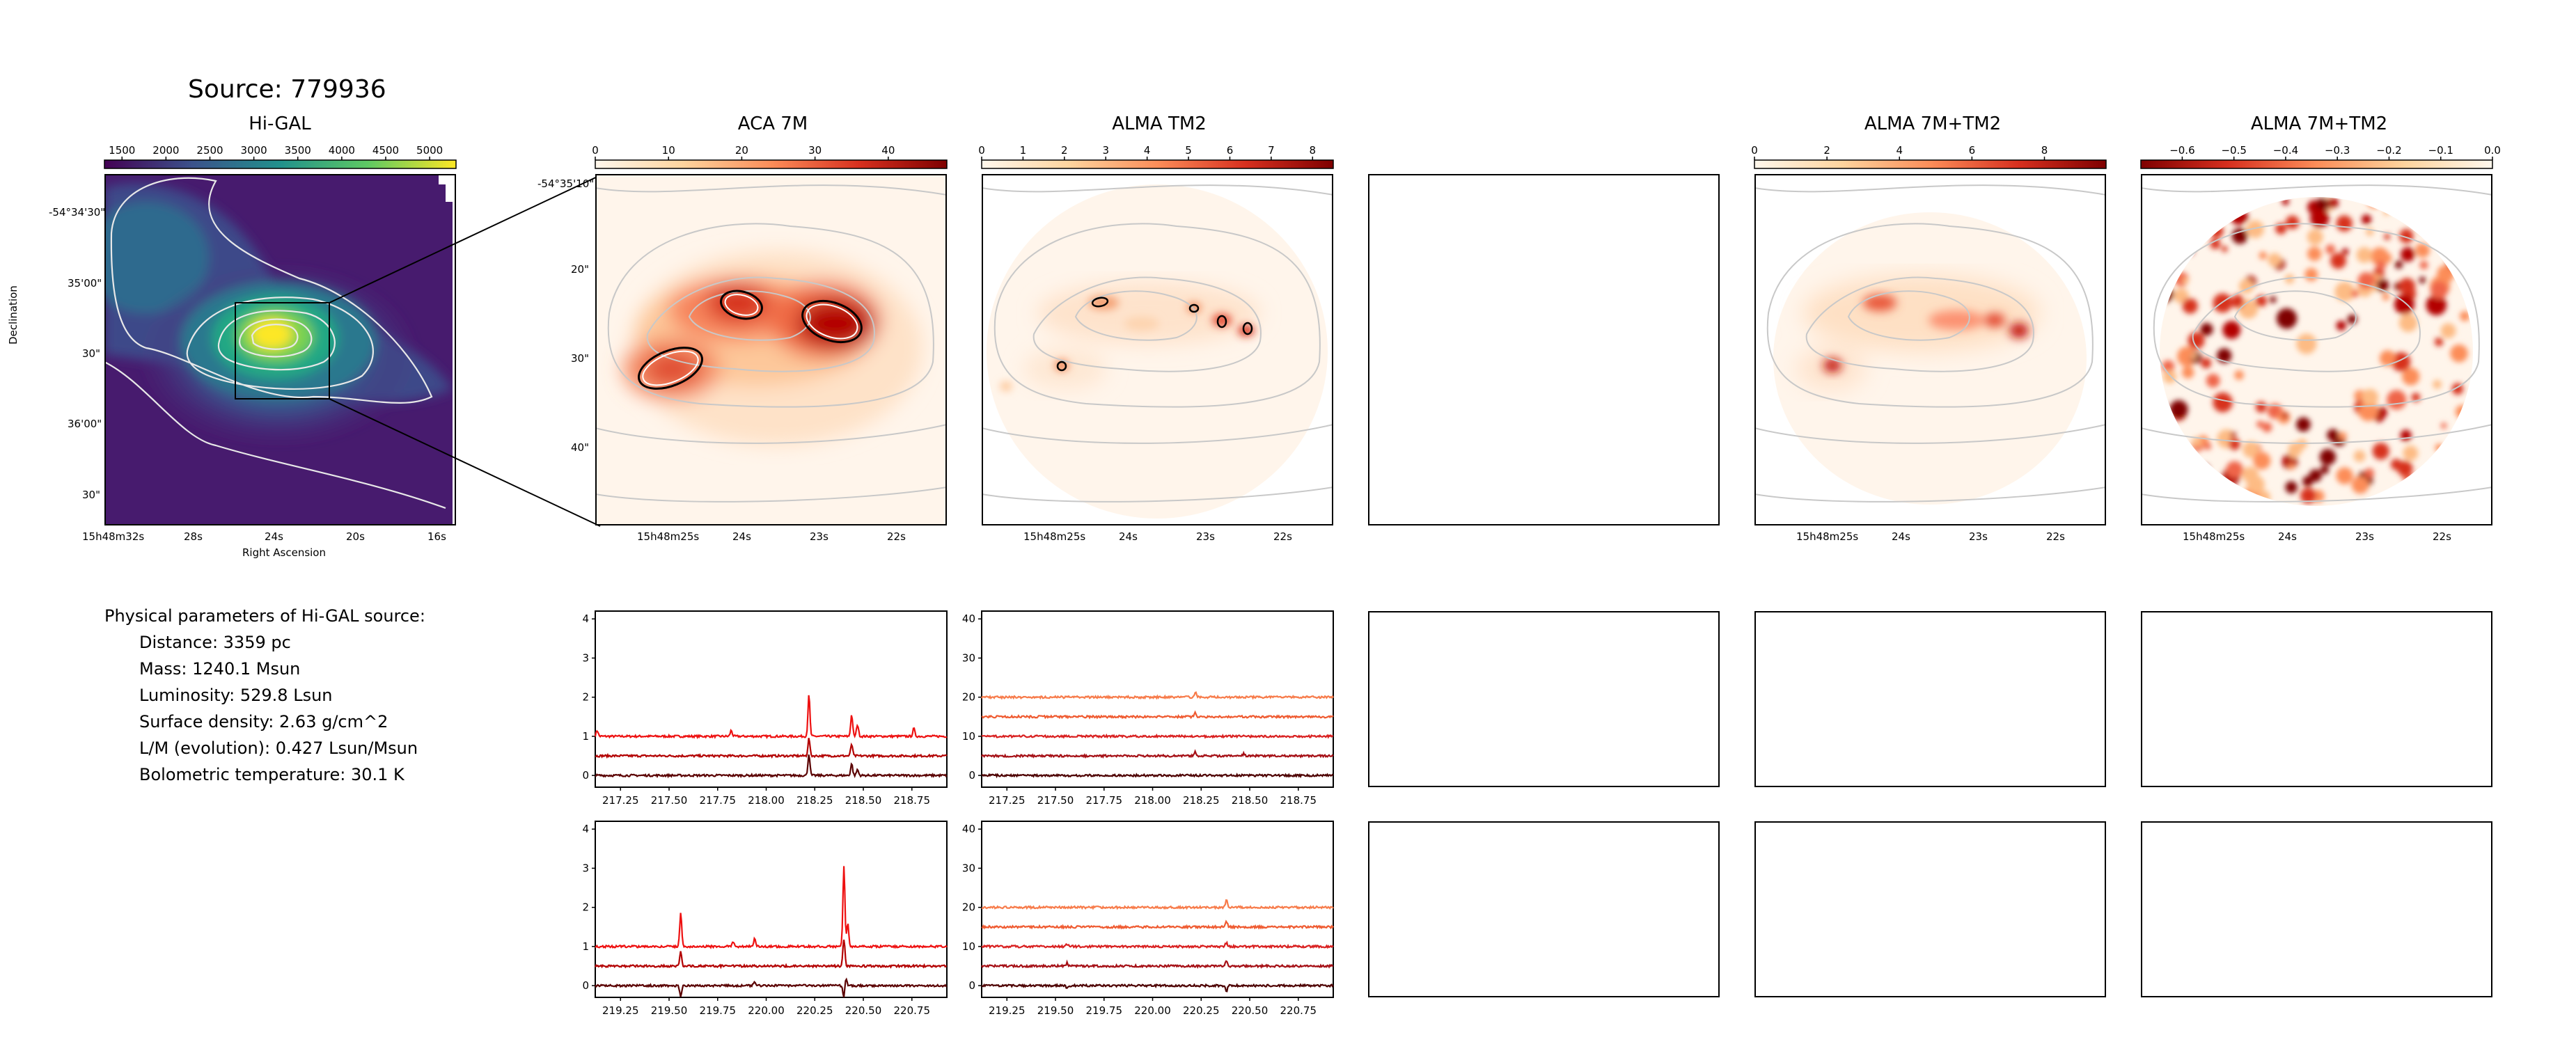 The height and width of the screenshot is (1044, 2576). What do you see at coordinates (355, 536) in the screenshot?
I see `hi-gal-xtick-3: 20s` at bounding box center [355, 536].